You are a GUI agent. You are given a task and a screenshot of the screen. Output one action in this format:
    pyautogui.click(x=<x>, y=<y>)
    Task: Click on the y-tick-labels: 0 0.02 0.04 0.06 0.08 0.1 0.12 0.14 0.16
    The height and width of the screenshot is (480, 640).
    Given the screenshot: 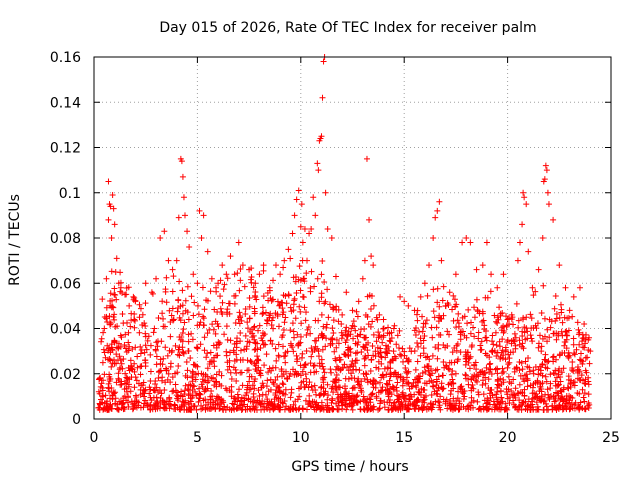 What is the action you would take?
    pyautogui.click(x=65, y=239)
    